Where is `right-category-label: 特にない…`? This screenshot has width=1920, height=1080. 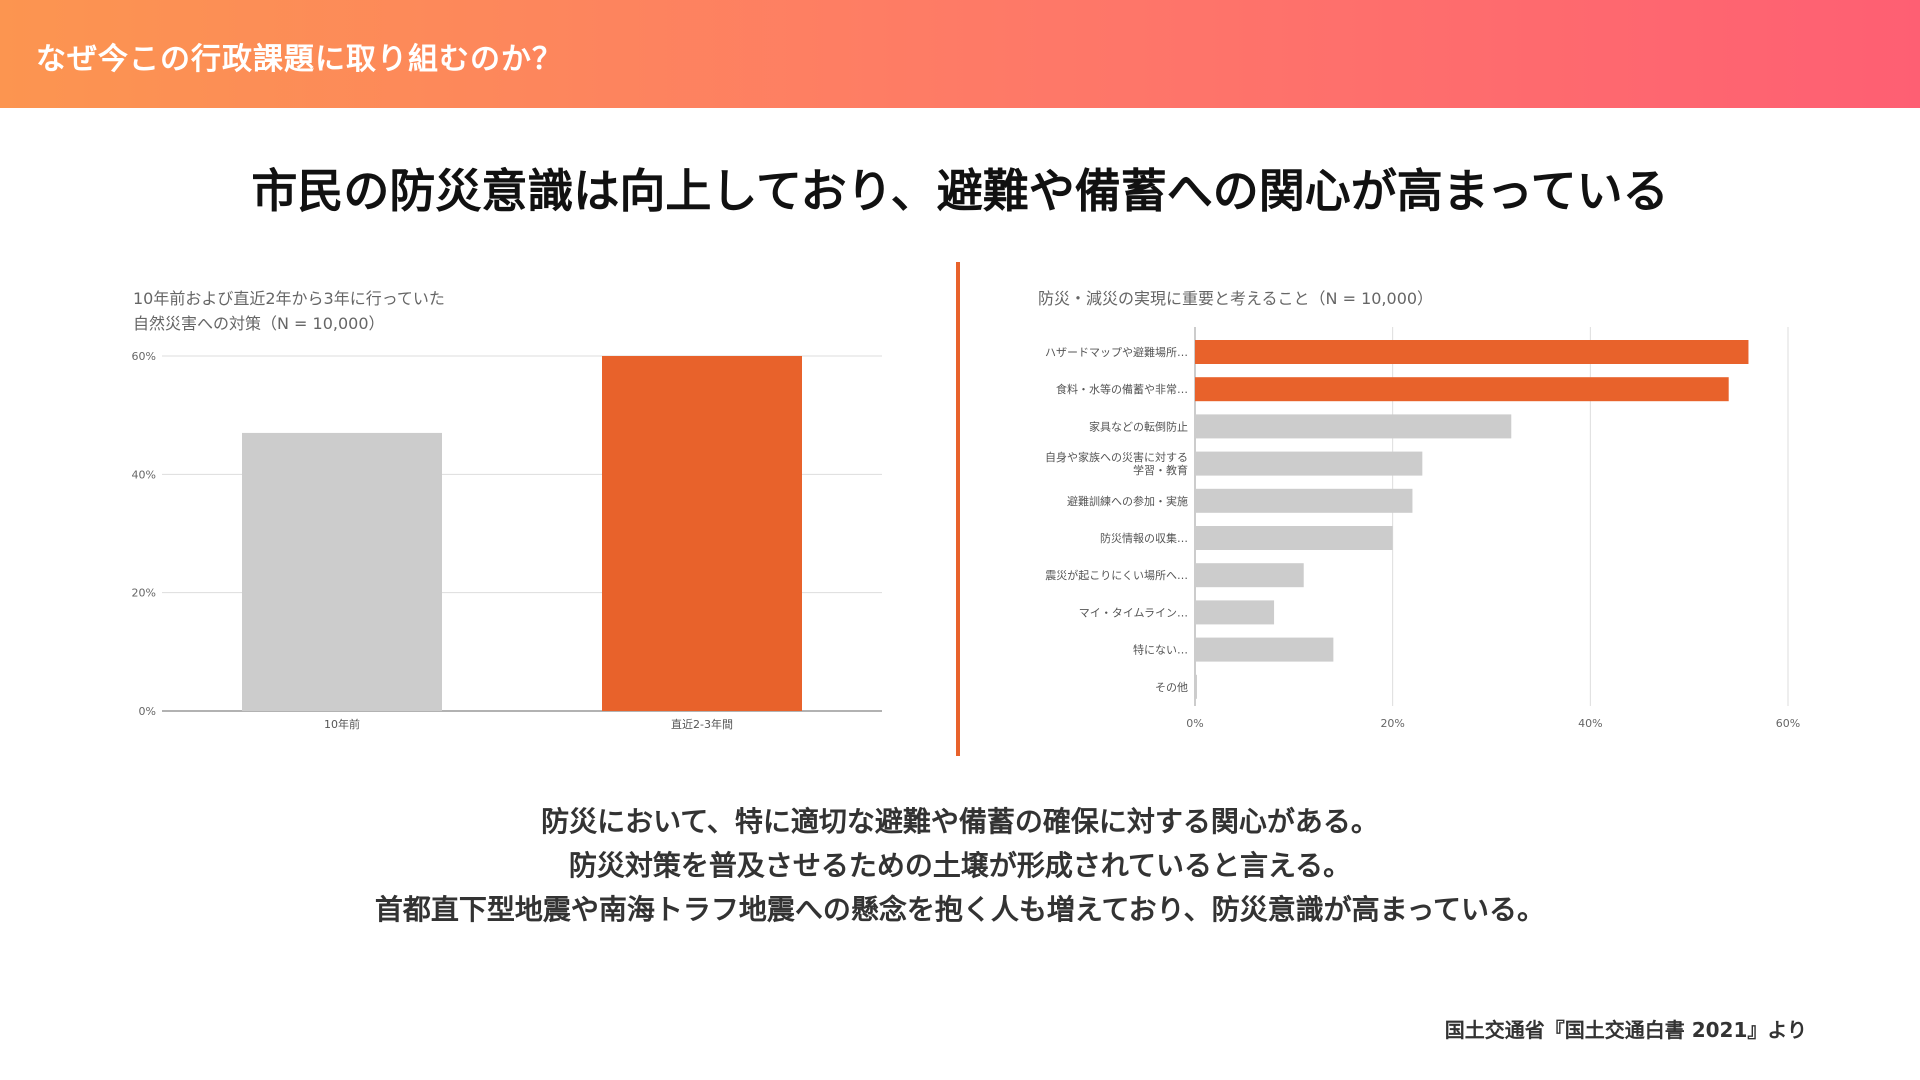
right-category-label: 特にない… is located at coordinates (1160, 650).